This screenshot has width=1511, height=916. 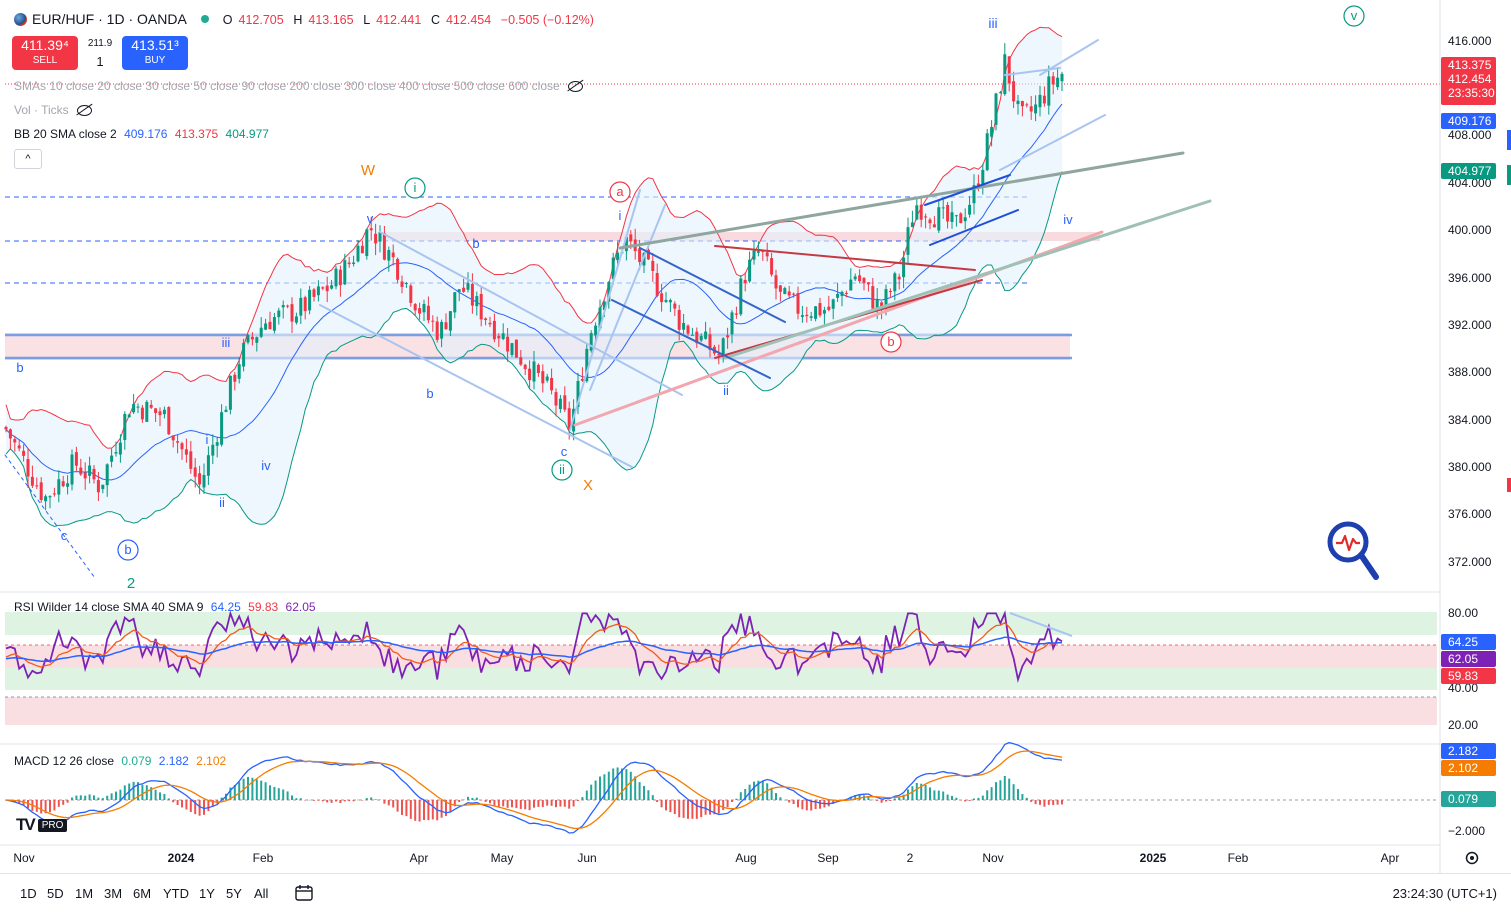 What do you see at coordinates (142, 893) in the screenshot?
I see `timeframe-6m: 6M` at bounding box center [142, 893].